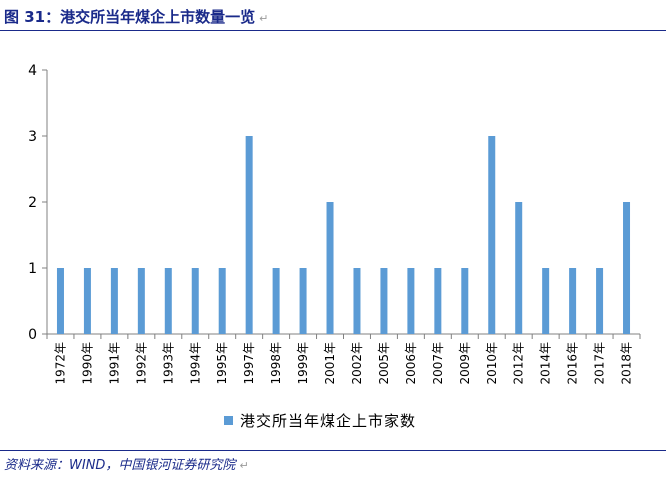  Describe the element at coordinates (333, 450) in the screenshot. I see `source-rule` at that location.